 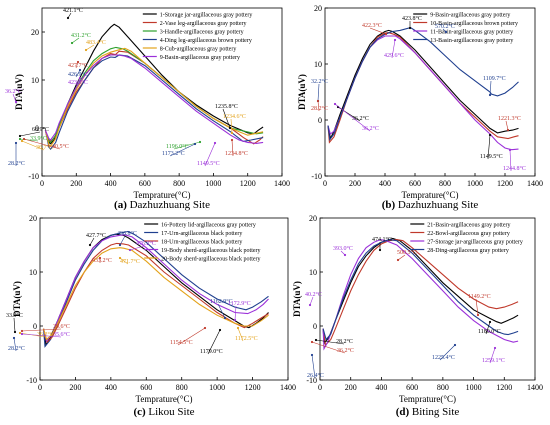 I want to click on legend-entry: 2-Vase leg-argillaceous gray pottery, so click(x=203, y=24).